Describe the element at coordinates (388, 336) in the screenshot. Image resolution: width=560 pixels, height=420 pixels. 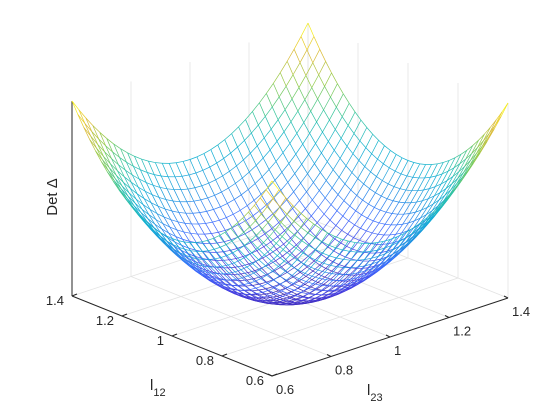
I see `y-tick-mark` at that location.